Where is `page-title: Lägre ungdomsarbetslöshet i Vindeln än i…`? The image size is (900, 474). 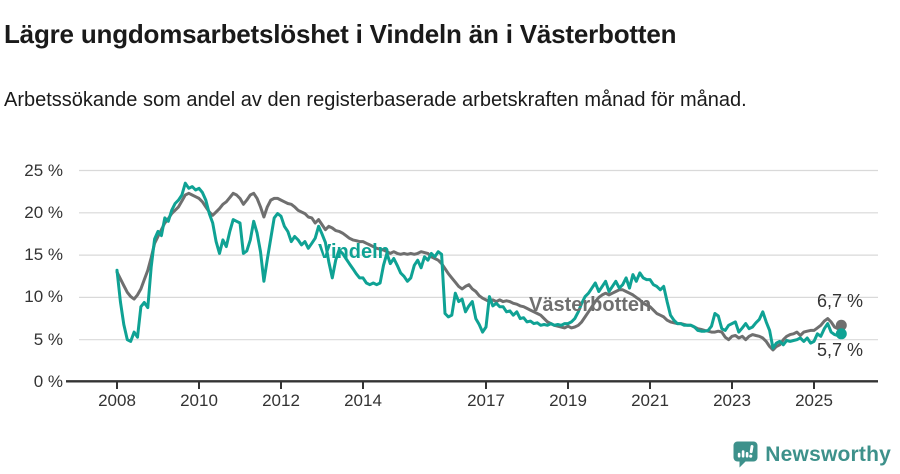
page-title: Lägre ungdomsarbetslöshet i Vindeln än i… is located at coordinates (340, 34).